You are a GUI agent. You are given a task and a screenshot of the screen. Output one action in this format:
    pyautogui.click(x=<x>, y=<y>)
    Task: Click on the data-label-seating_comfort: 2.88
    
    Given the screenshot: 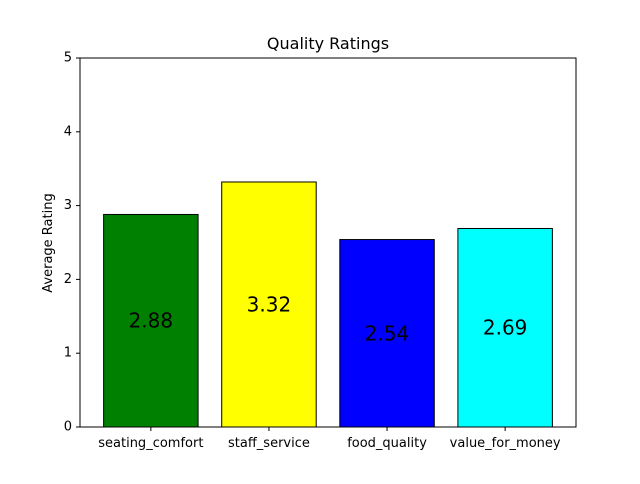 What is the action you would take?
    pyautogui.click(x=151, y=321)
    